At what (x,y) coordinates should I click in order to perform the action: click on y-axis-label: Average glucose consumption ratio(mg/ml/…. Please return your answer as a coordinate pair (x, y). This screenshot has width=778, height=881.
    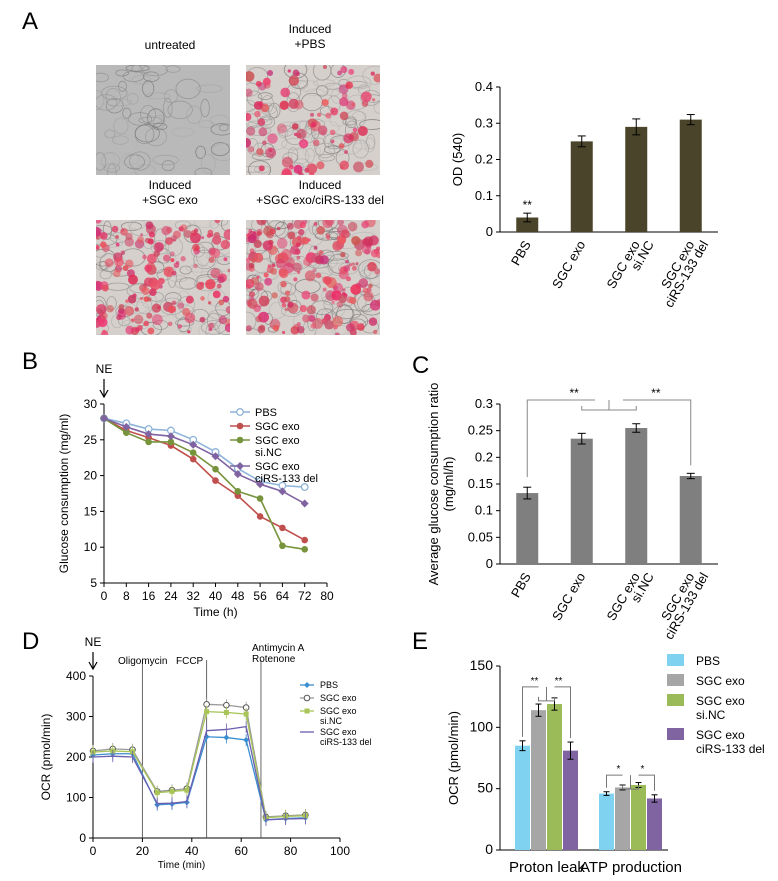
    Looking at the image, I should click on (441, 484).